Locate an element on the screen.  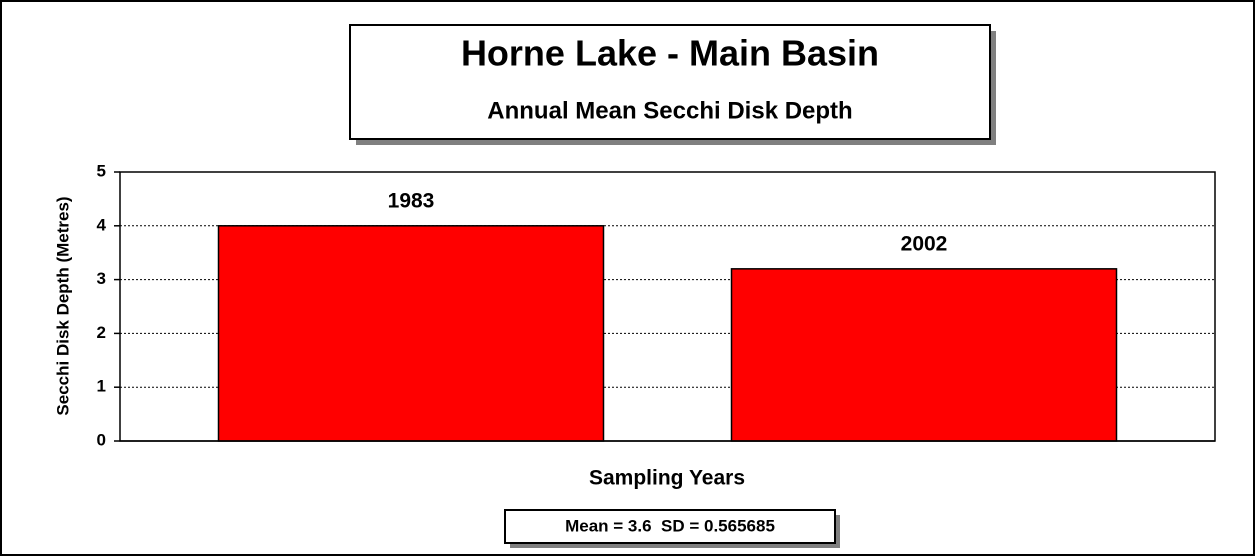
annotation: Mean = 3.6 SD = 0.565685 is located at coordinates (670, 525).